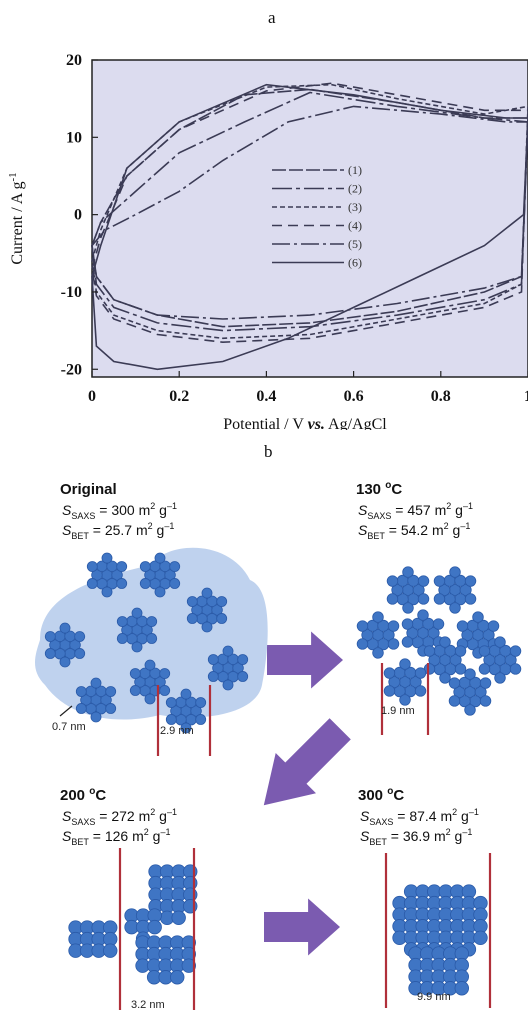 This screenshot has width=528, height=1022. Describe the element at coordinates (74, 137) in the screenshot. I see `y-tick-label: 10` at that location.